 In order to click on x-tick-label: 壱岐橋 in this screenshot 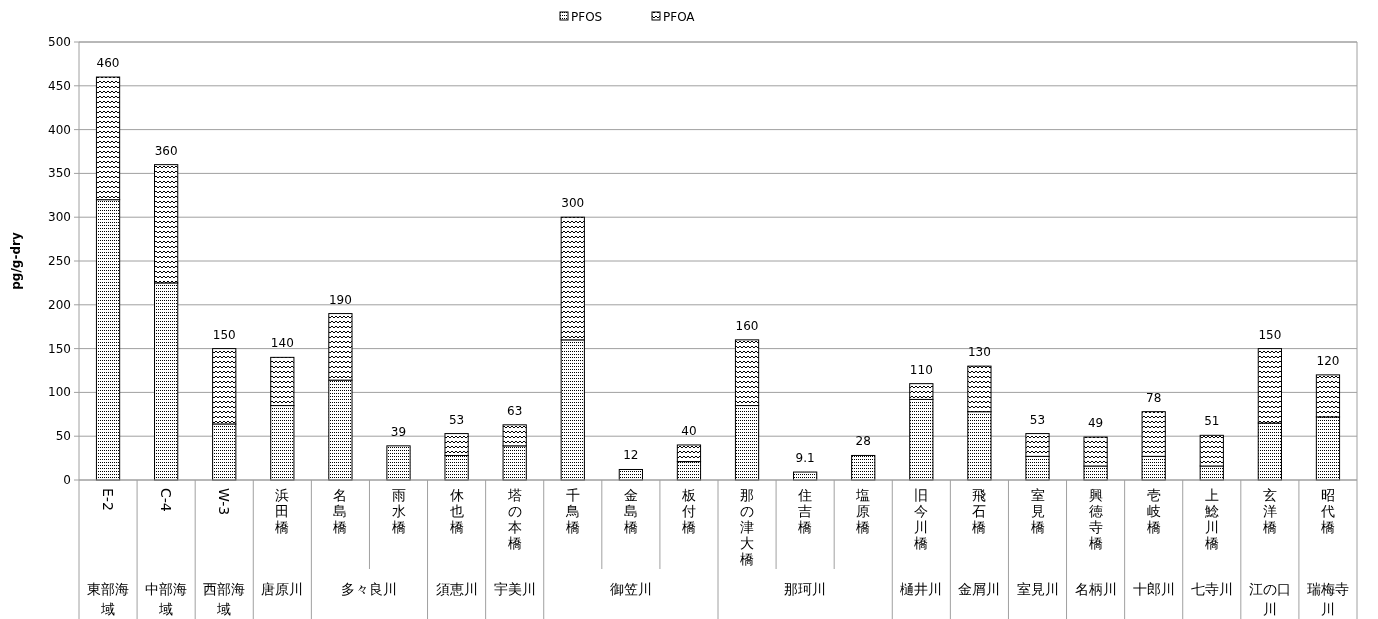, I will do `click(1153, 511)`.